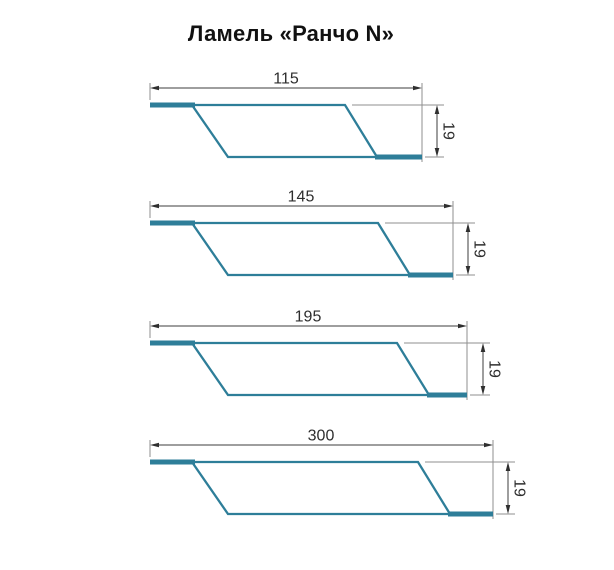 This screenshot has width=614, height=570. What do you see at coordinates (291, 33) in the screenshot?
I see `page-title: Ламель «Ранчо N»` at bounding box center [291, 33].